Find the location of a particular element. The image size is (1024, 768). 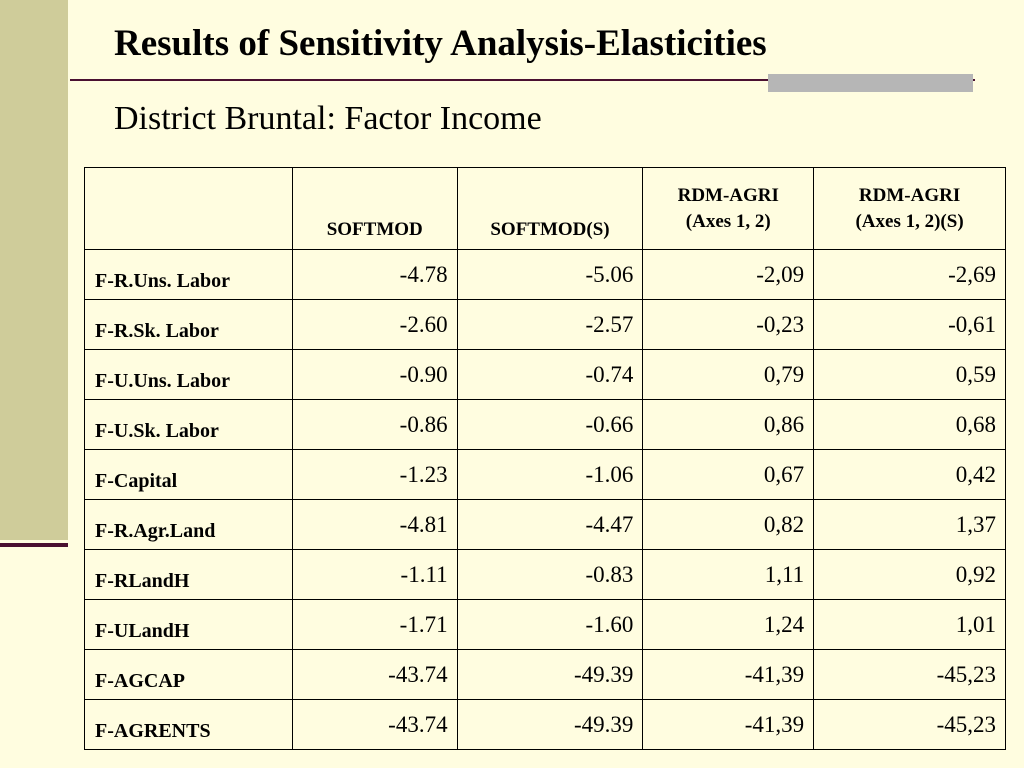

cell-rdm-agri: 1,11 is located at coordinates (728, 574).